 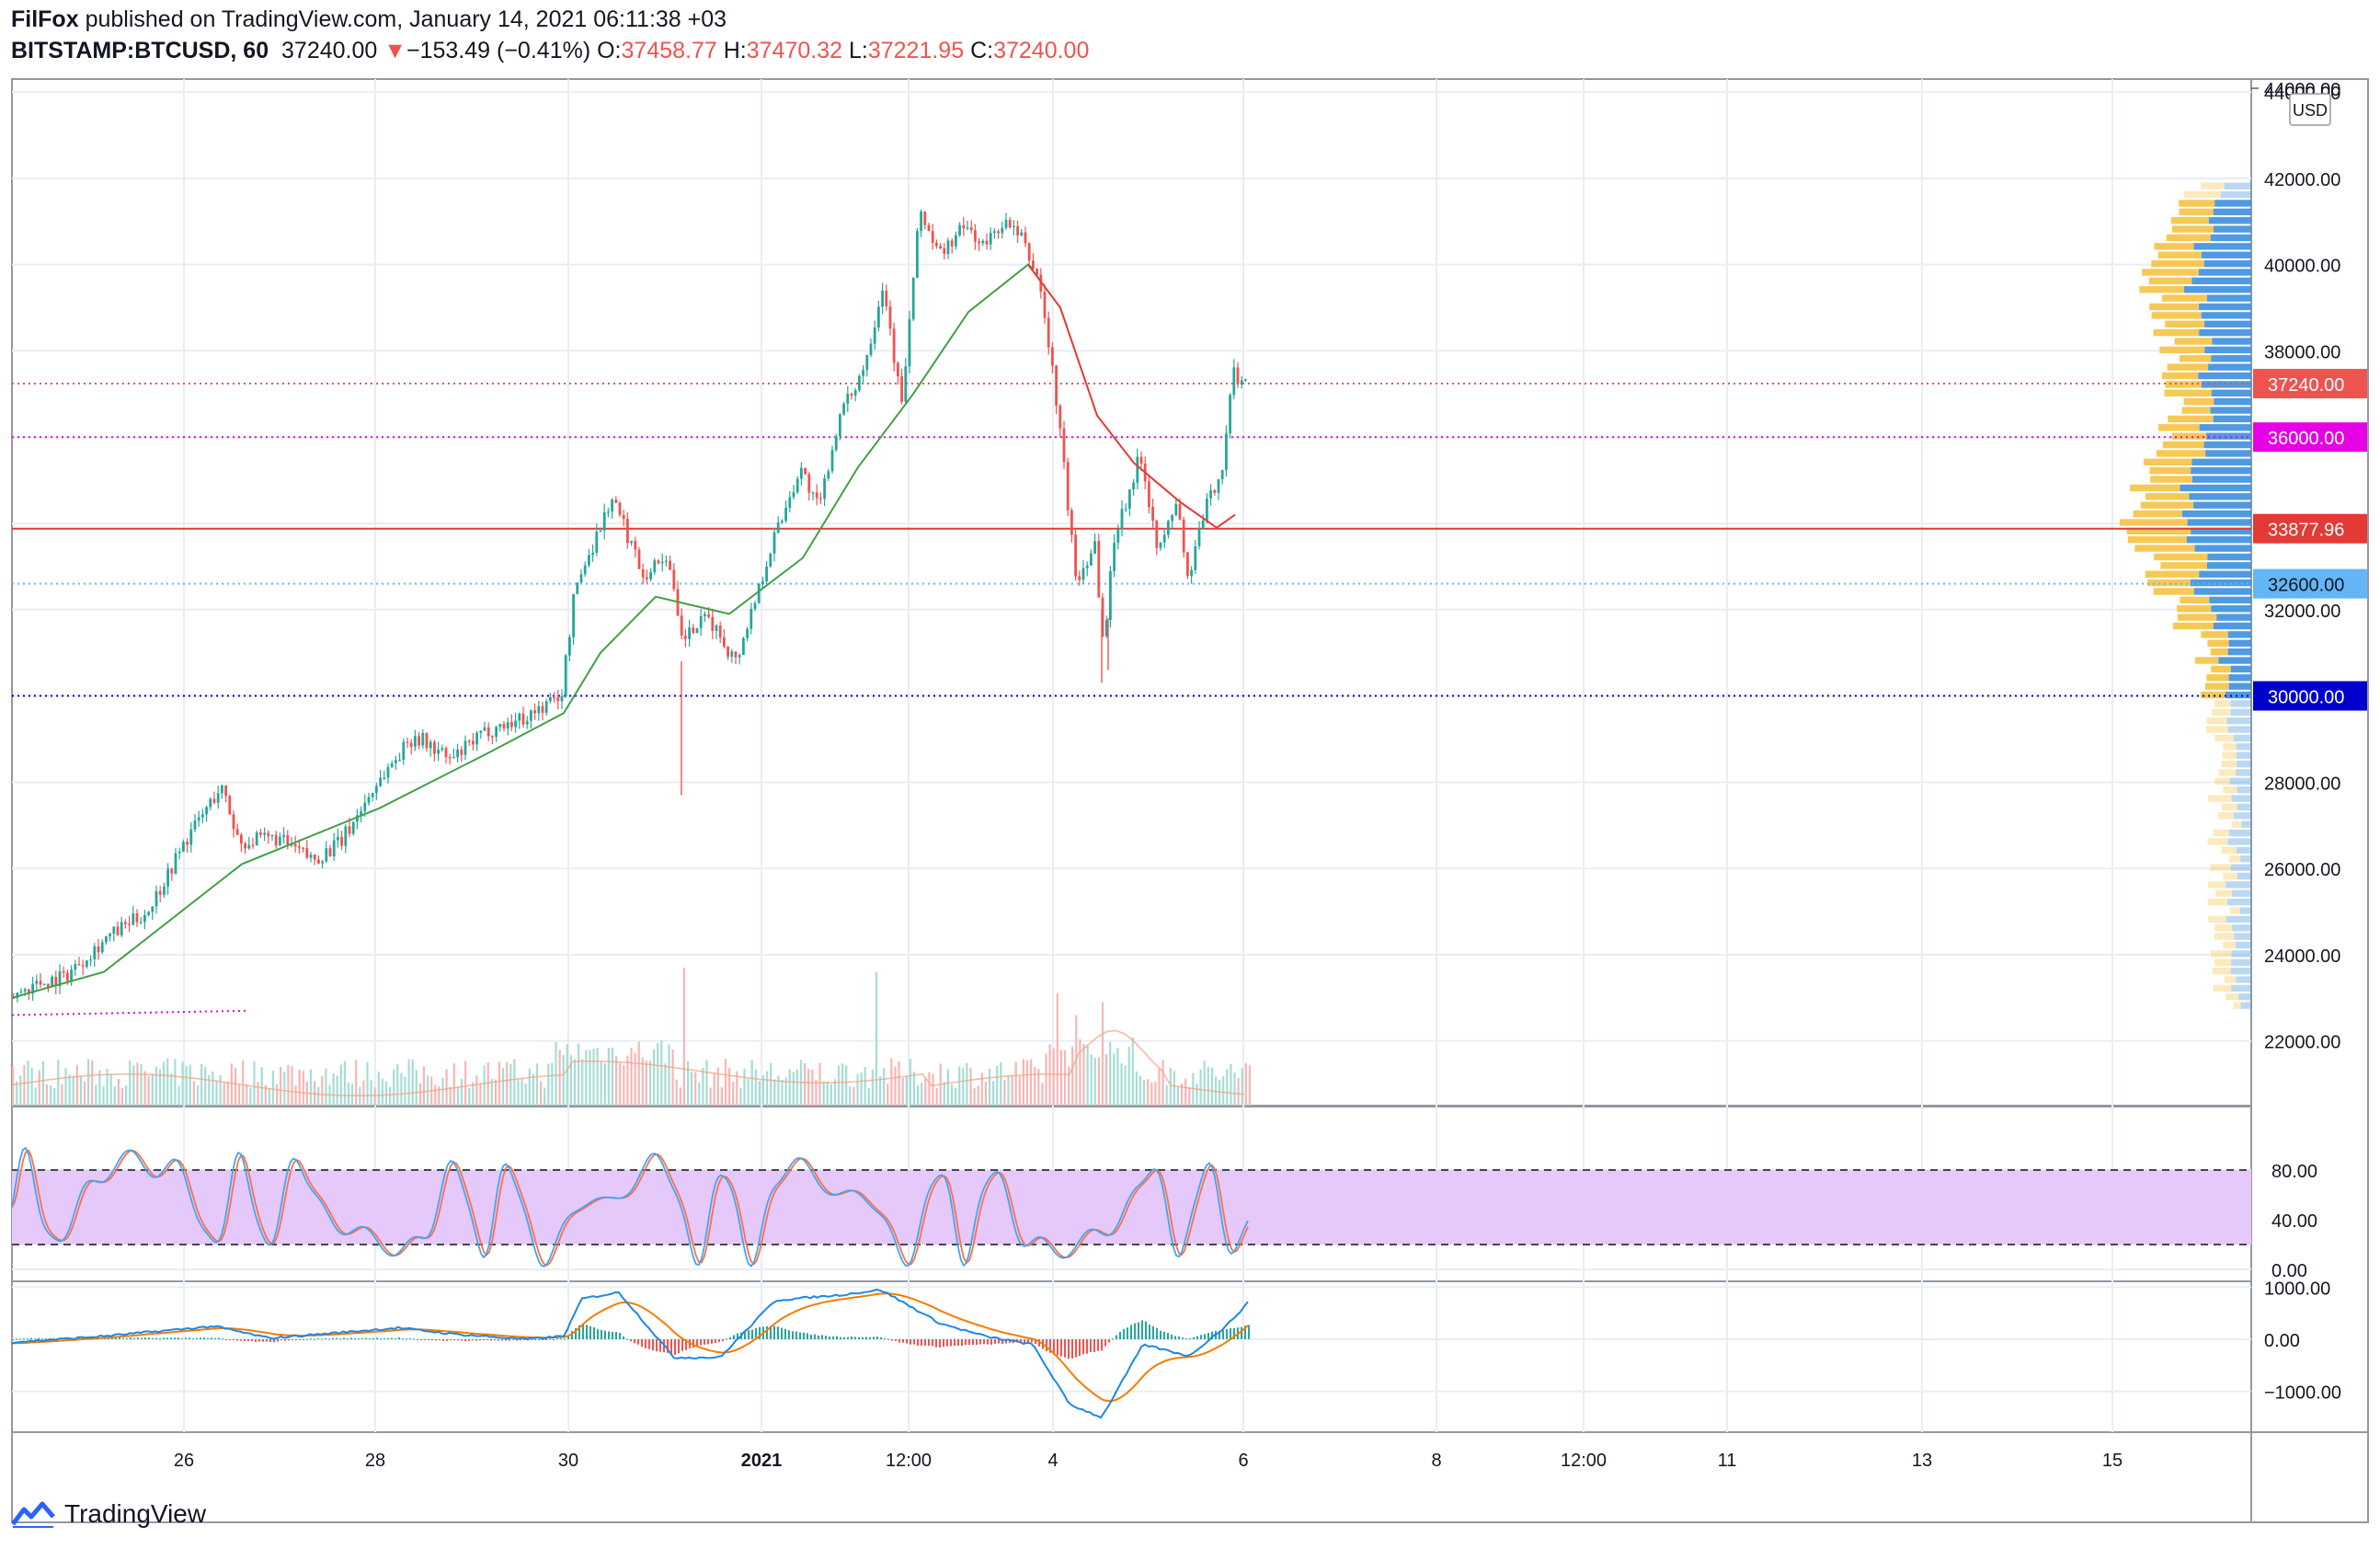 I want to click on macd-plot, so click(x=631, y=1354).